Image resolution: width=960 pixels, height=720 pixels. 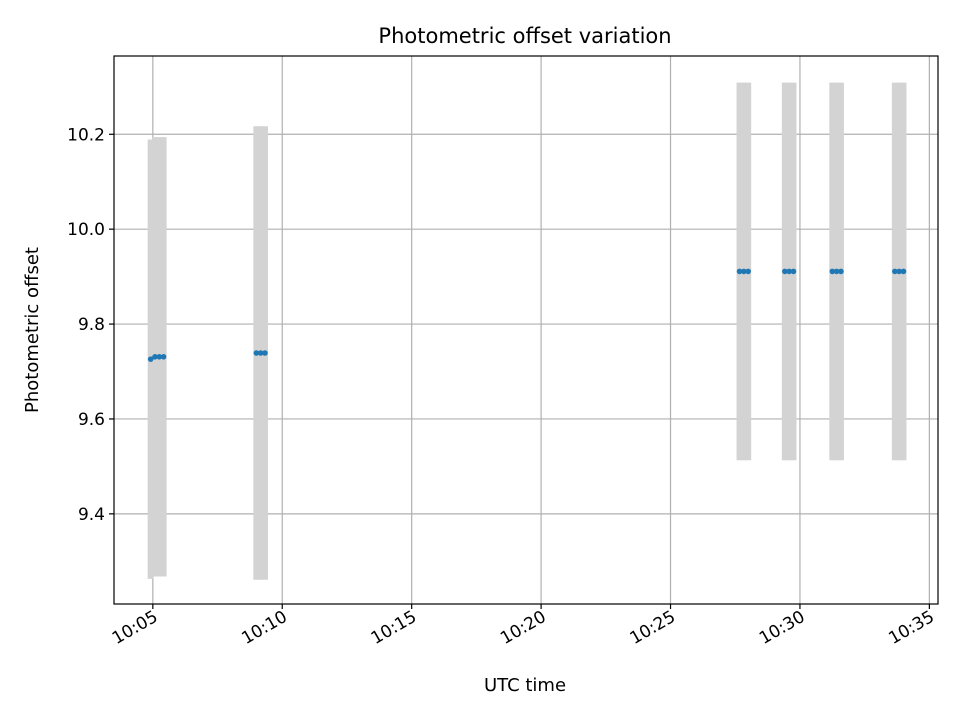 What do you see at coordinates (524, 36) in the screenshot?
I see `chart-title: Photometric offset variation` at bounding box center [524, 36].